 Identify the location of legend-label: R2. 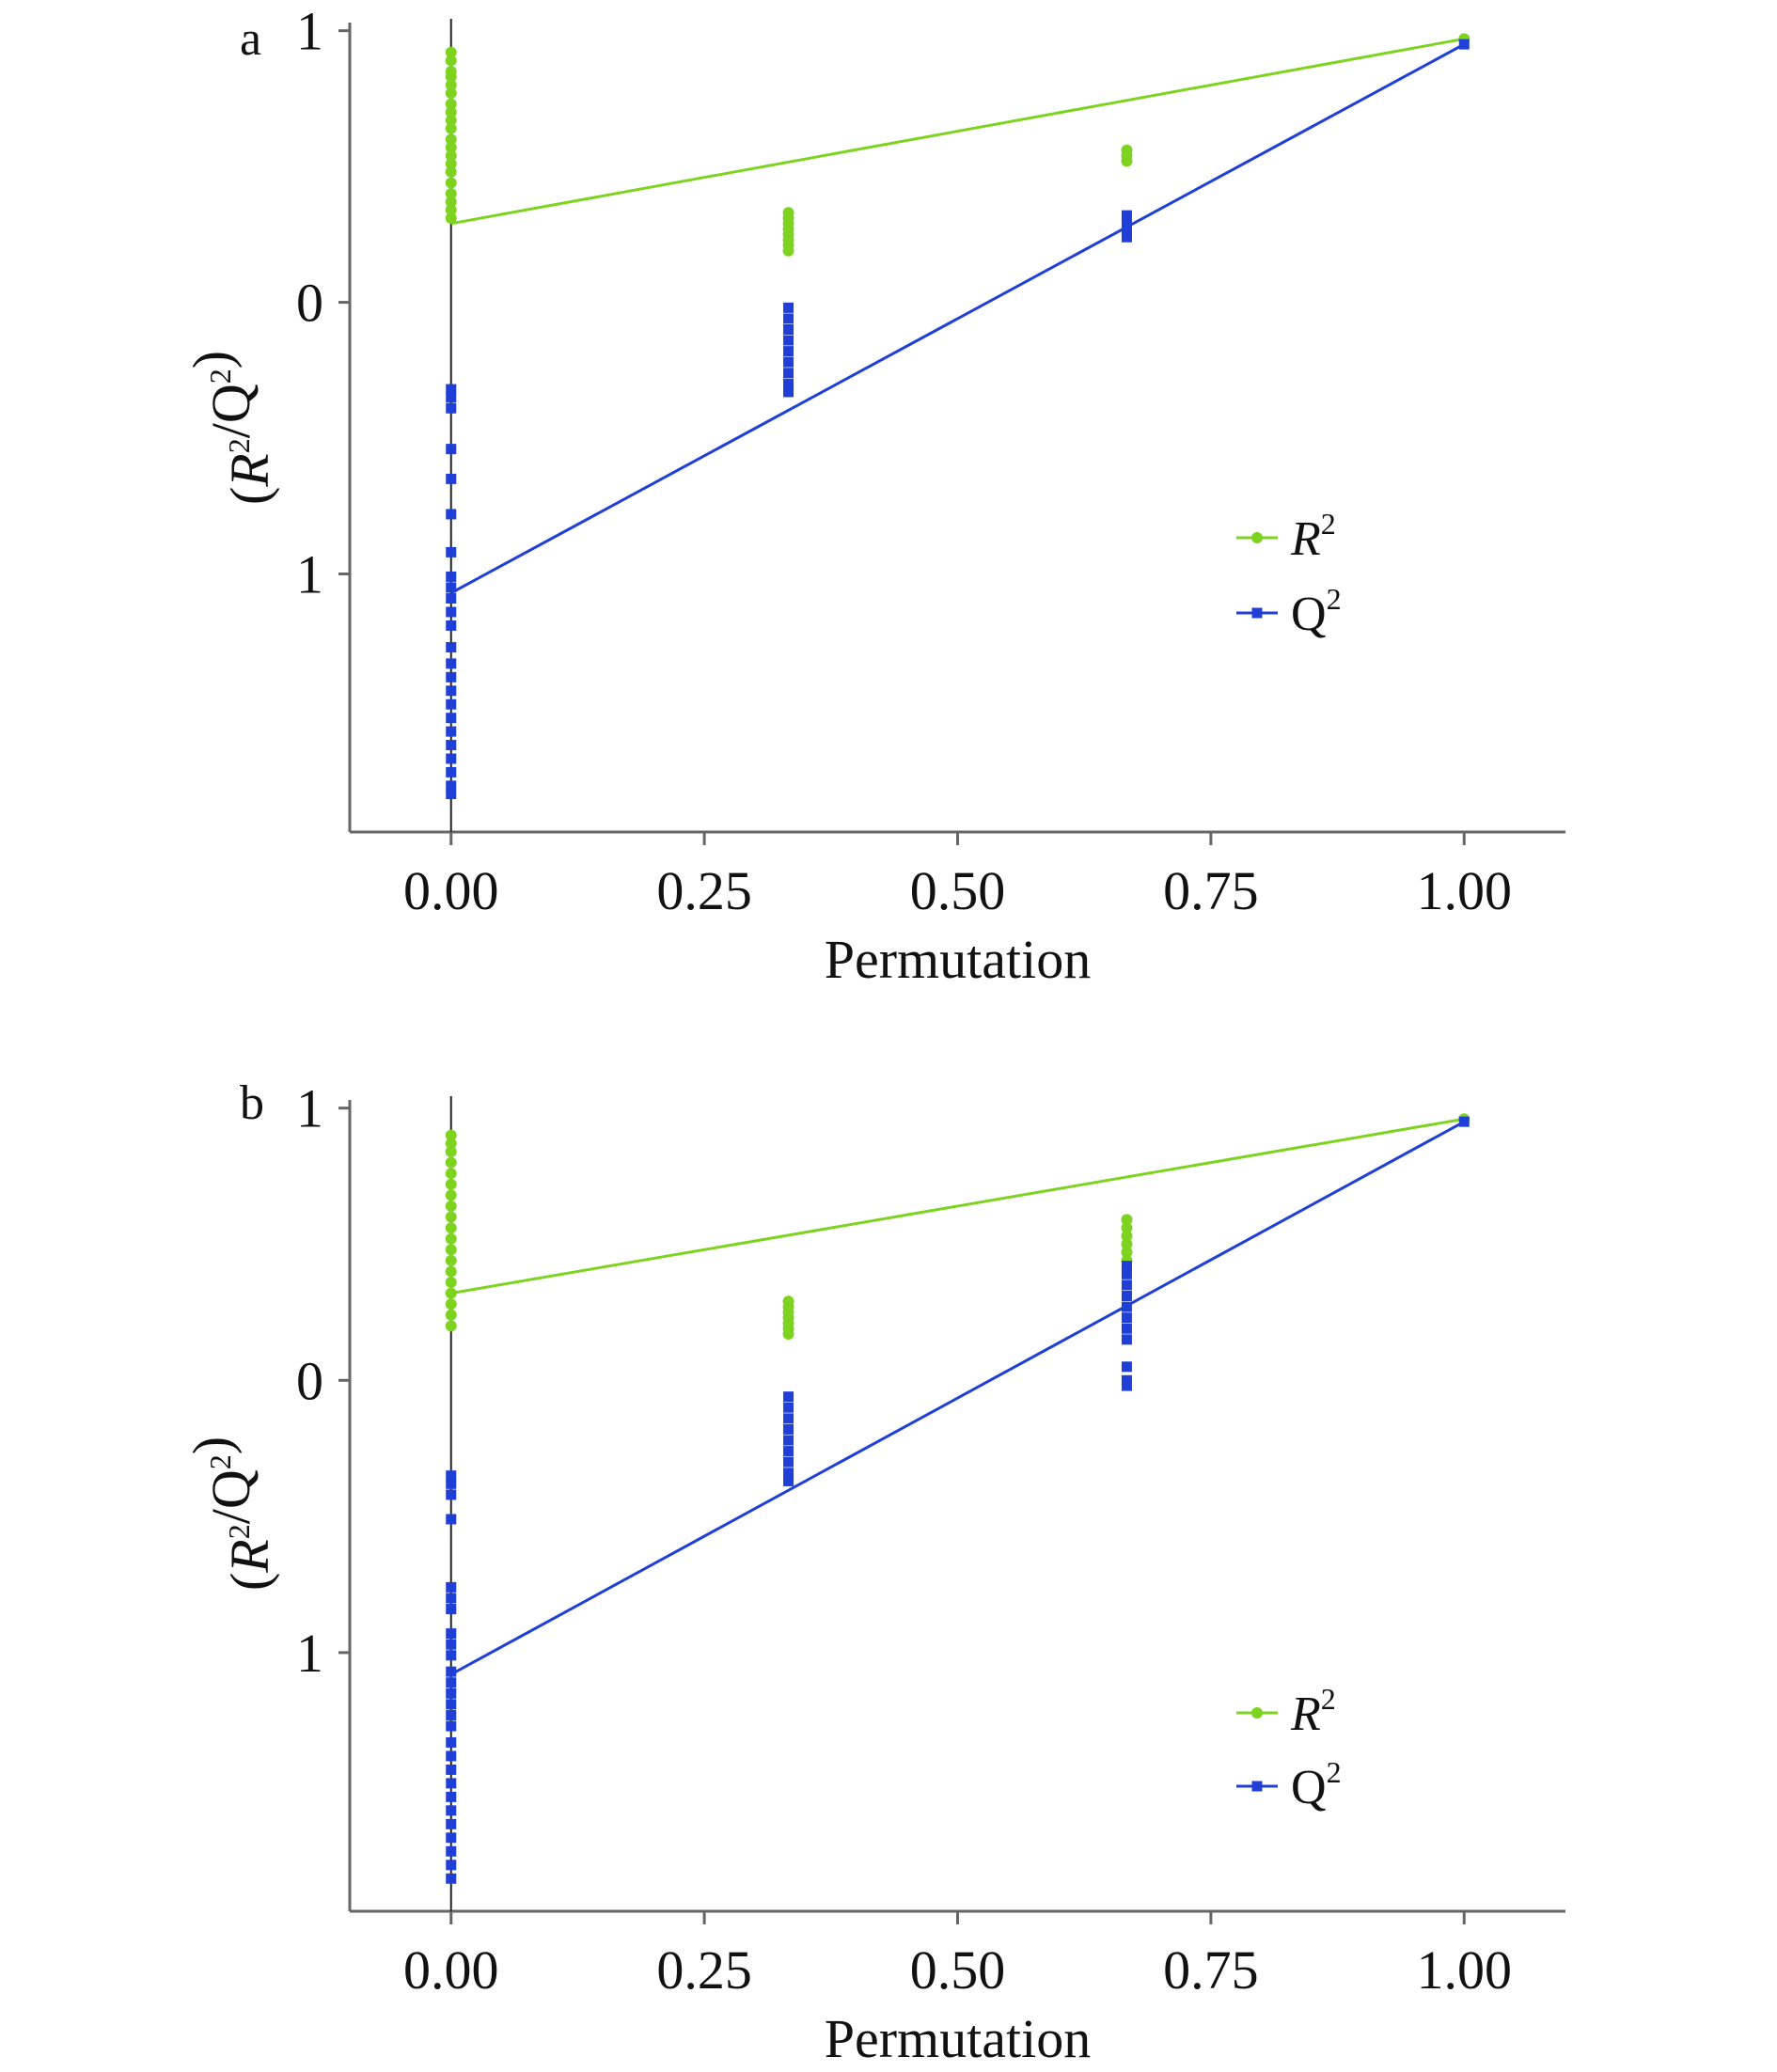
(1313, 1711).